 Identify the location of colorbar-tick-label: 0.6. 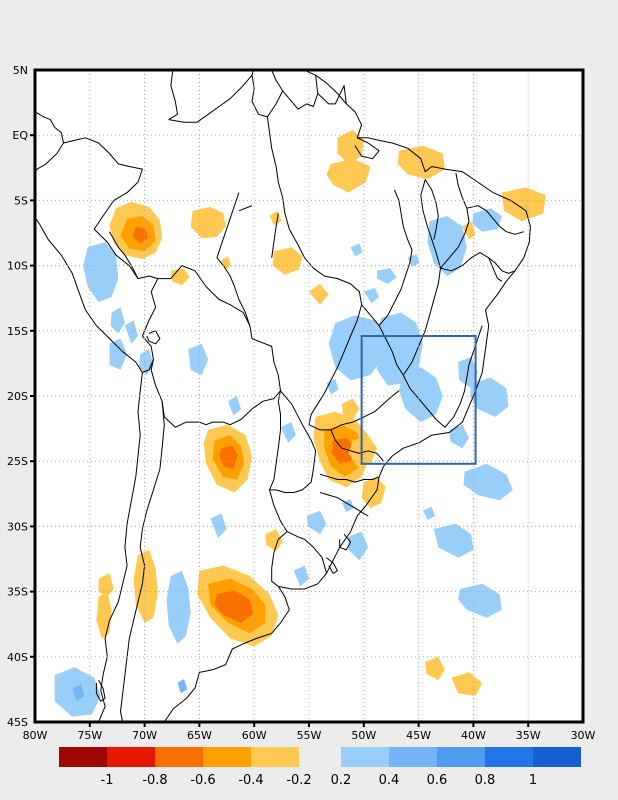
(437, 780).